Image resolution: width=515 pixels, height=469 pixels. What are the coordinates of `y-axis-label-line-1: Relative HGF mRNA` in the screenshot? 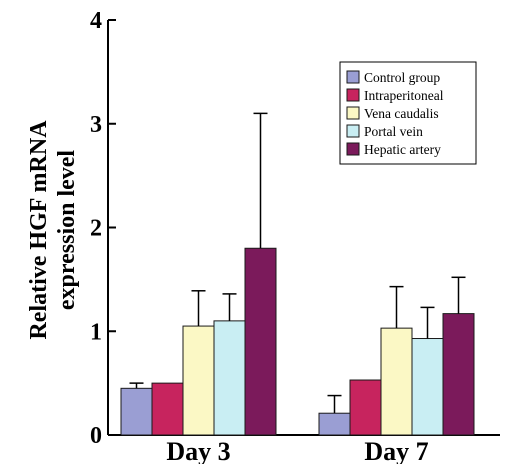 It's located at (39, 230).